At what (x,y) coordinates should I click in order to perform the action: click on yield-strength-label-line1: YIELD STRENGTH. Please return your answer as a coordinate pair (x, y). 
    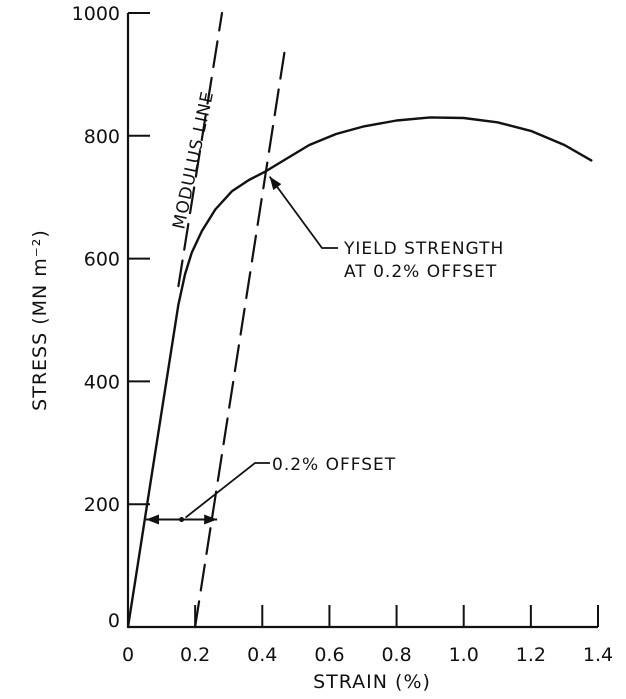
    Looking at the image, I should click on (423, 249).